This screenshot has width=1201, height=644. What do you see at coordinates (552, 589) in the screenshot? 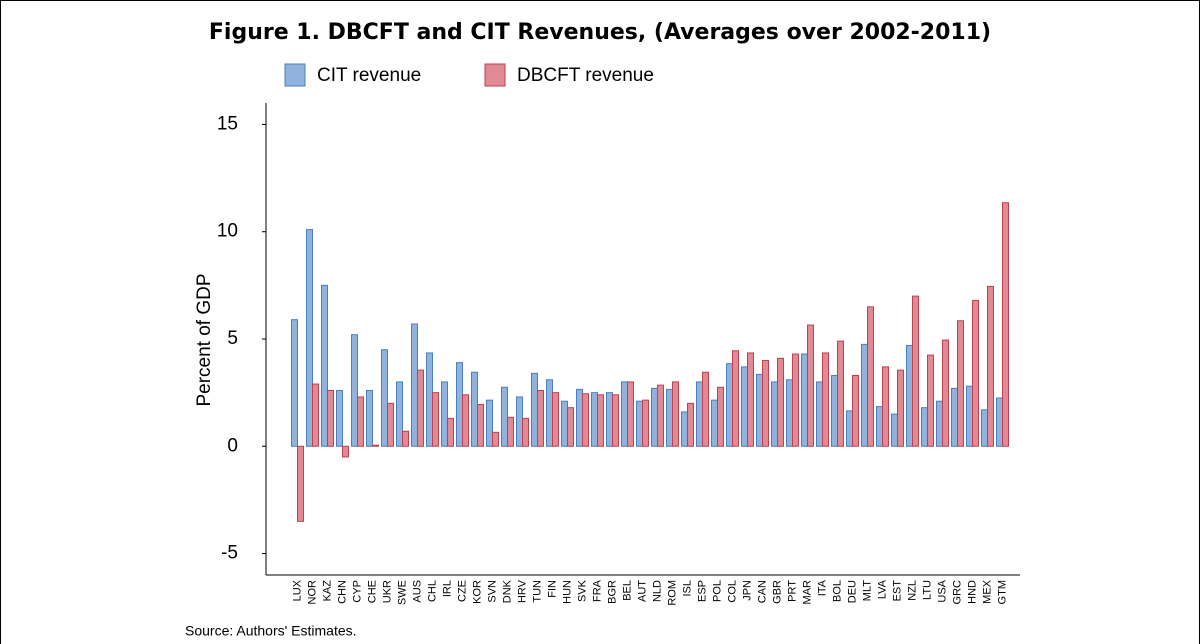
I see `x-tick-label: FIN` at bounding box center [552, 589].